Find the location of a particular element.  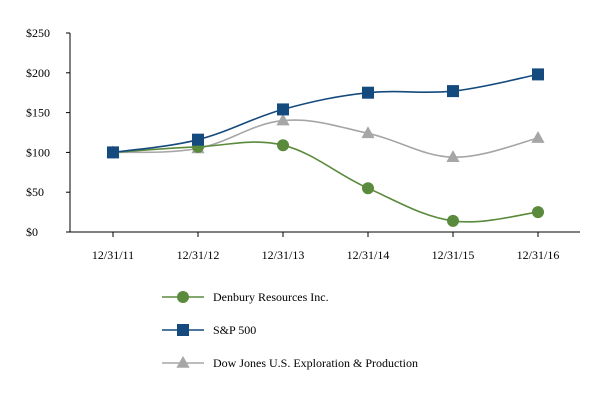

legend-label: Denbury Resources Inc. is located at coordinates (271, 297).